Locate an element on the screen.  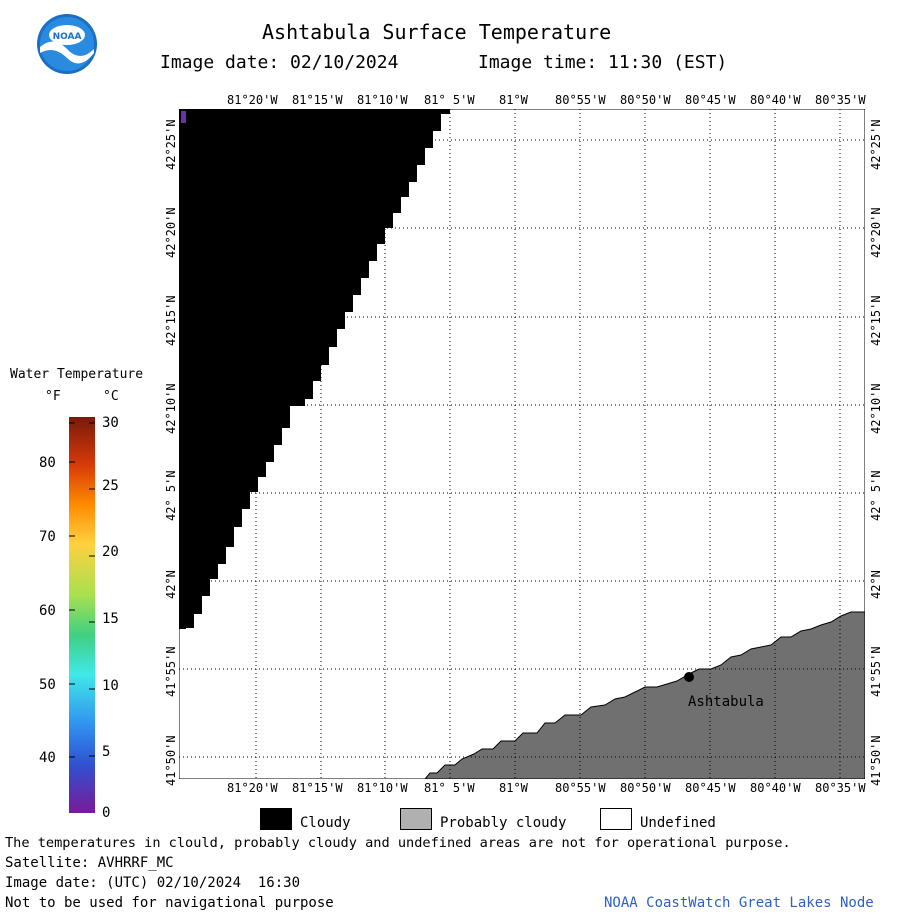
lon-label-bottom: 80°50'W is located at coordinates (645, 788).